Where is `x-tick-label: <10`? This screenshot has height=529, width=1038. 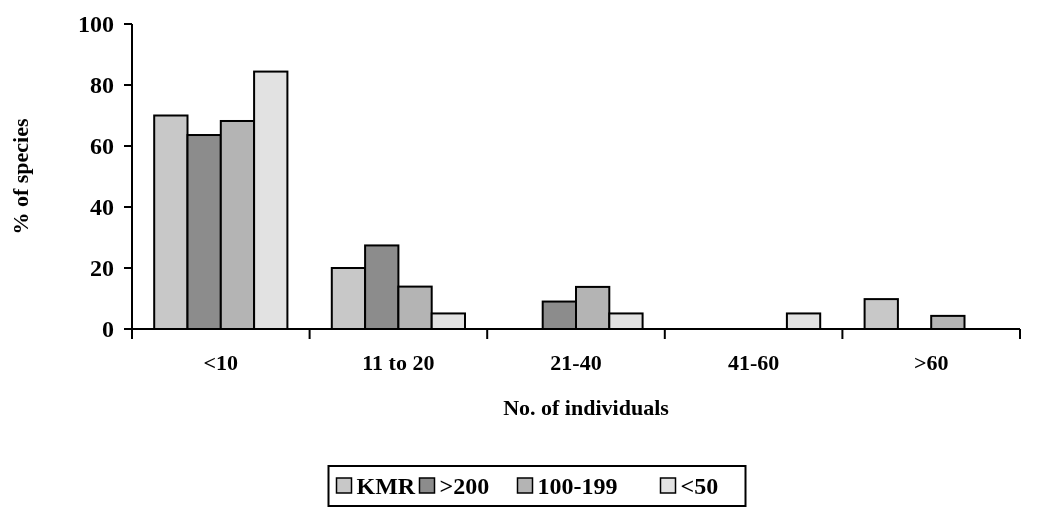
x-tick-label: <10 is located at coordinates (221, 362).